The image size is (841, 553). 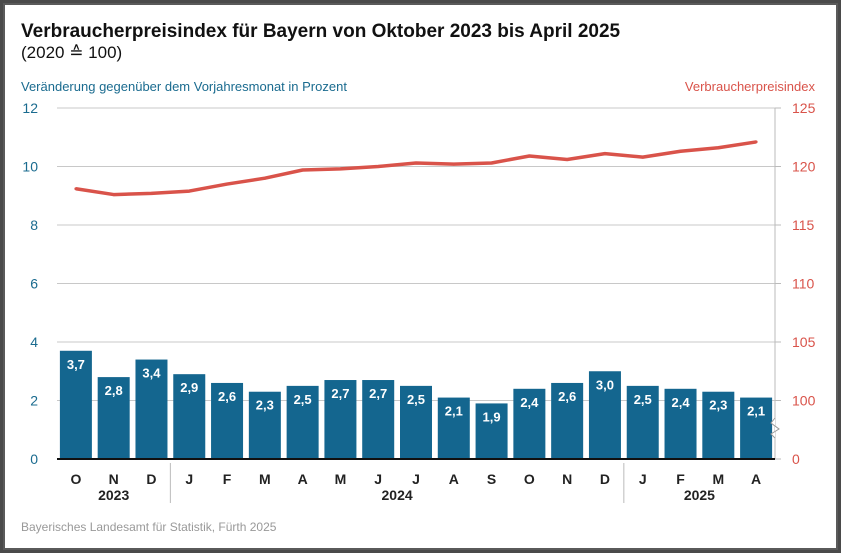 I want to click on bar-value-label: 2,8, so click(x=114, y=390).